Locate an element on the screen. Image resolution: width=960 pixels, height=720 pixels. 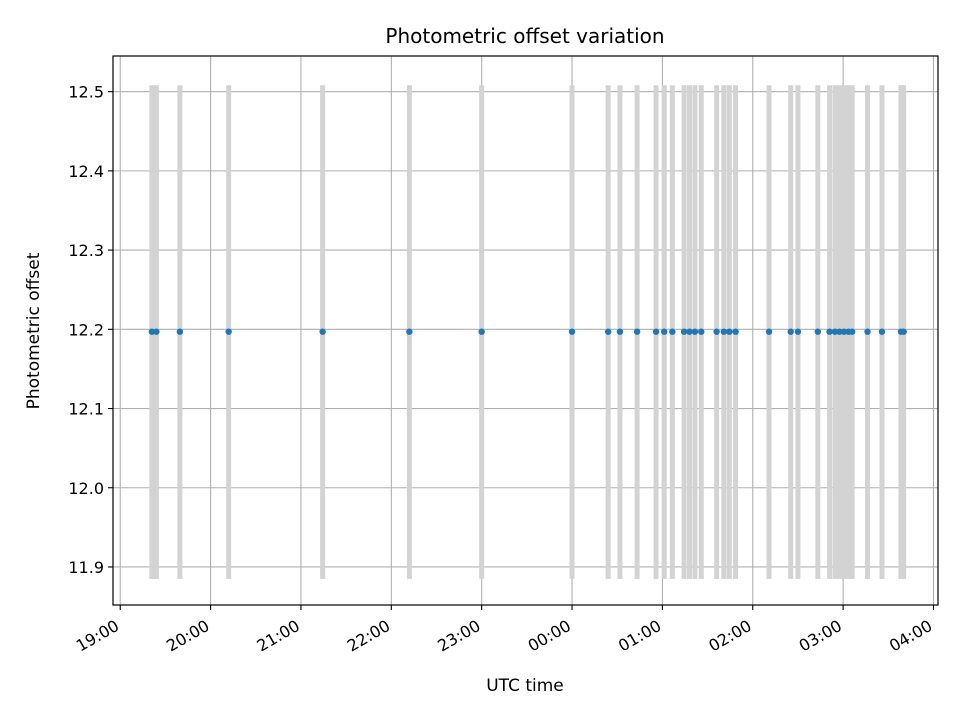
y-axis: 11.9 12.0 12.1 12.2 12.3 12.4 12.5 is located at coordinates (90, 330).